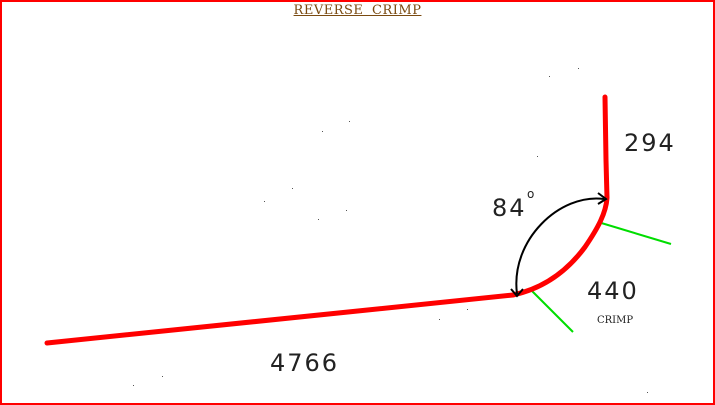 The width and height of the screenshot is (715, 405). Describe the element at coordinates (517, 293) in the screenshot. I see `angle-arrow-bottom` at that location.